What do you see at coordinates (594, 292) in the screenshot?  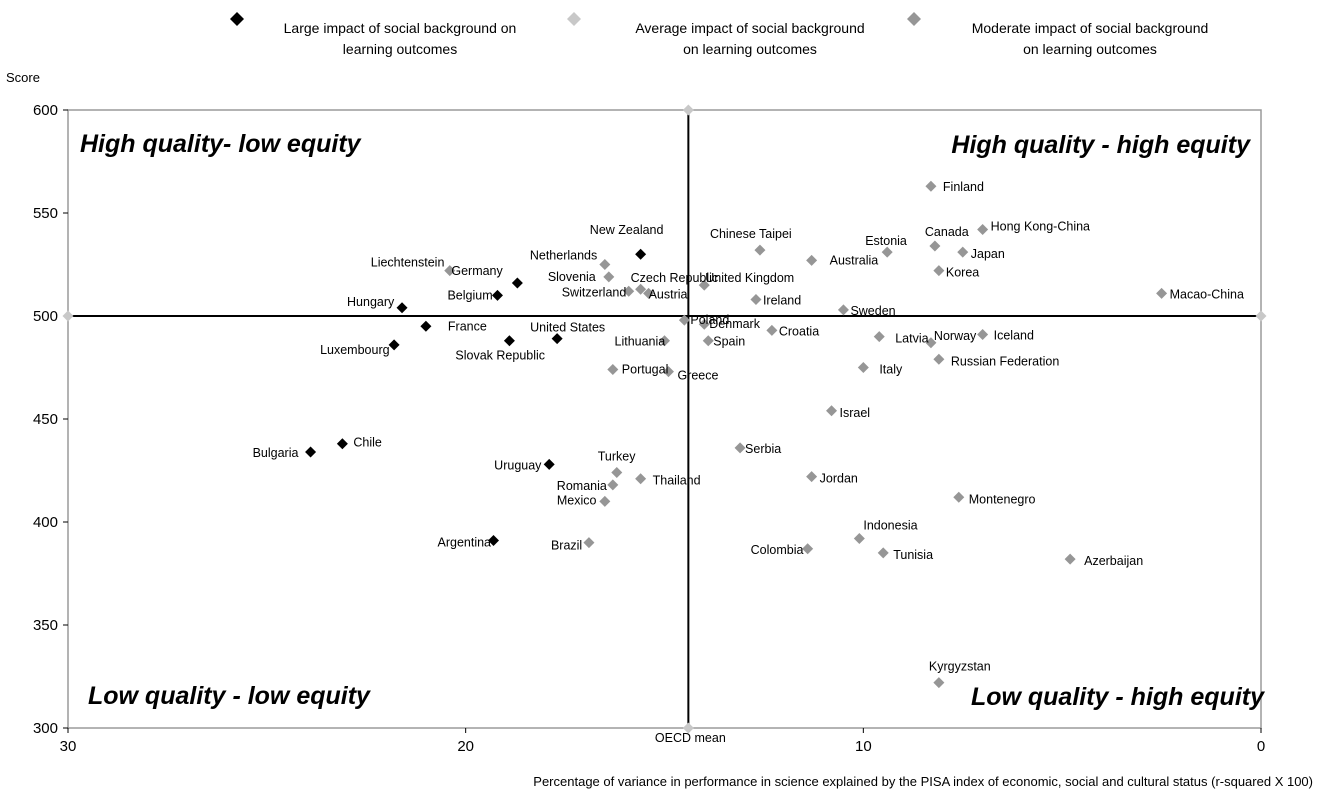 I see `point-label-switzerland: Switzerland` at bounding box center [594, 292].